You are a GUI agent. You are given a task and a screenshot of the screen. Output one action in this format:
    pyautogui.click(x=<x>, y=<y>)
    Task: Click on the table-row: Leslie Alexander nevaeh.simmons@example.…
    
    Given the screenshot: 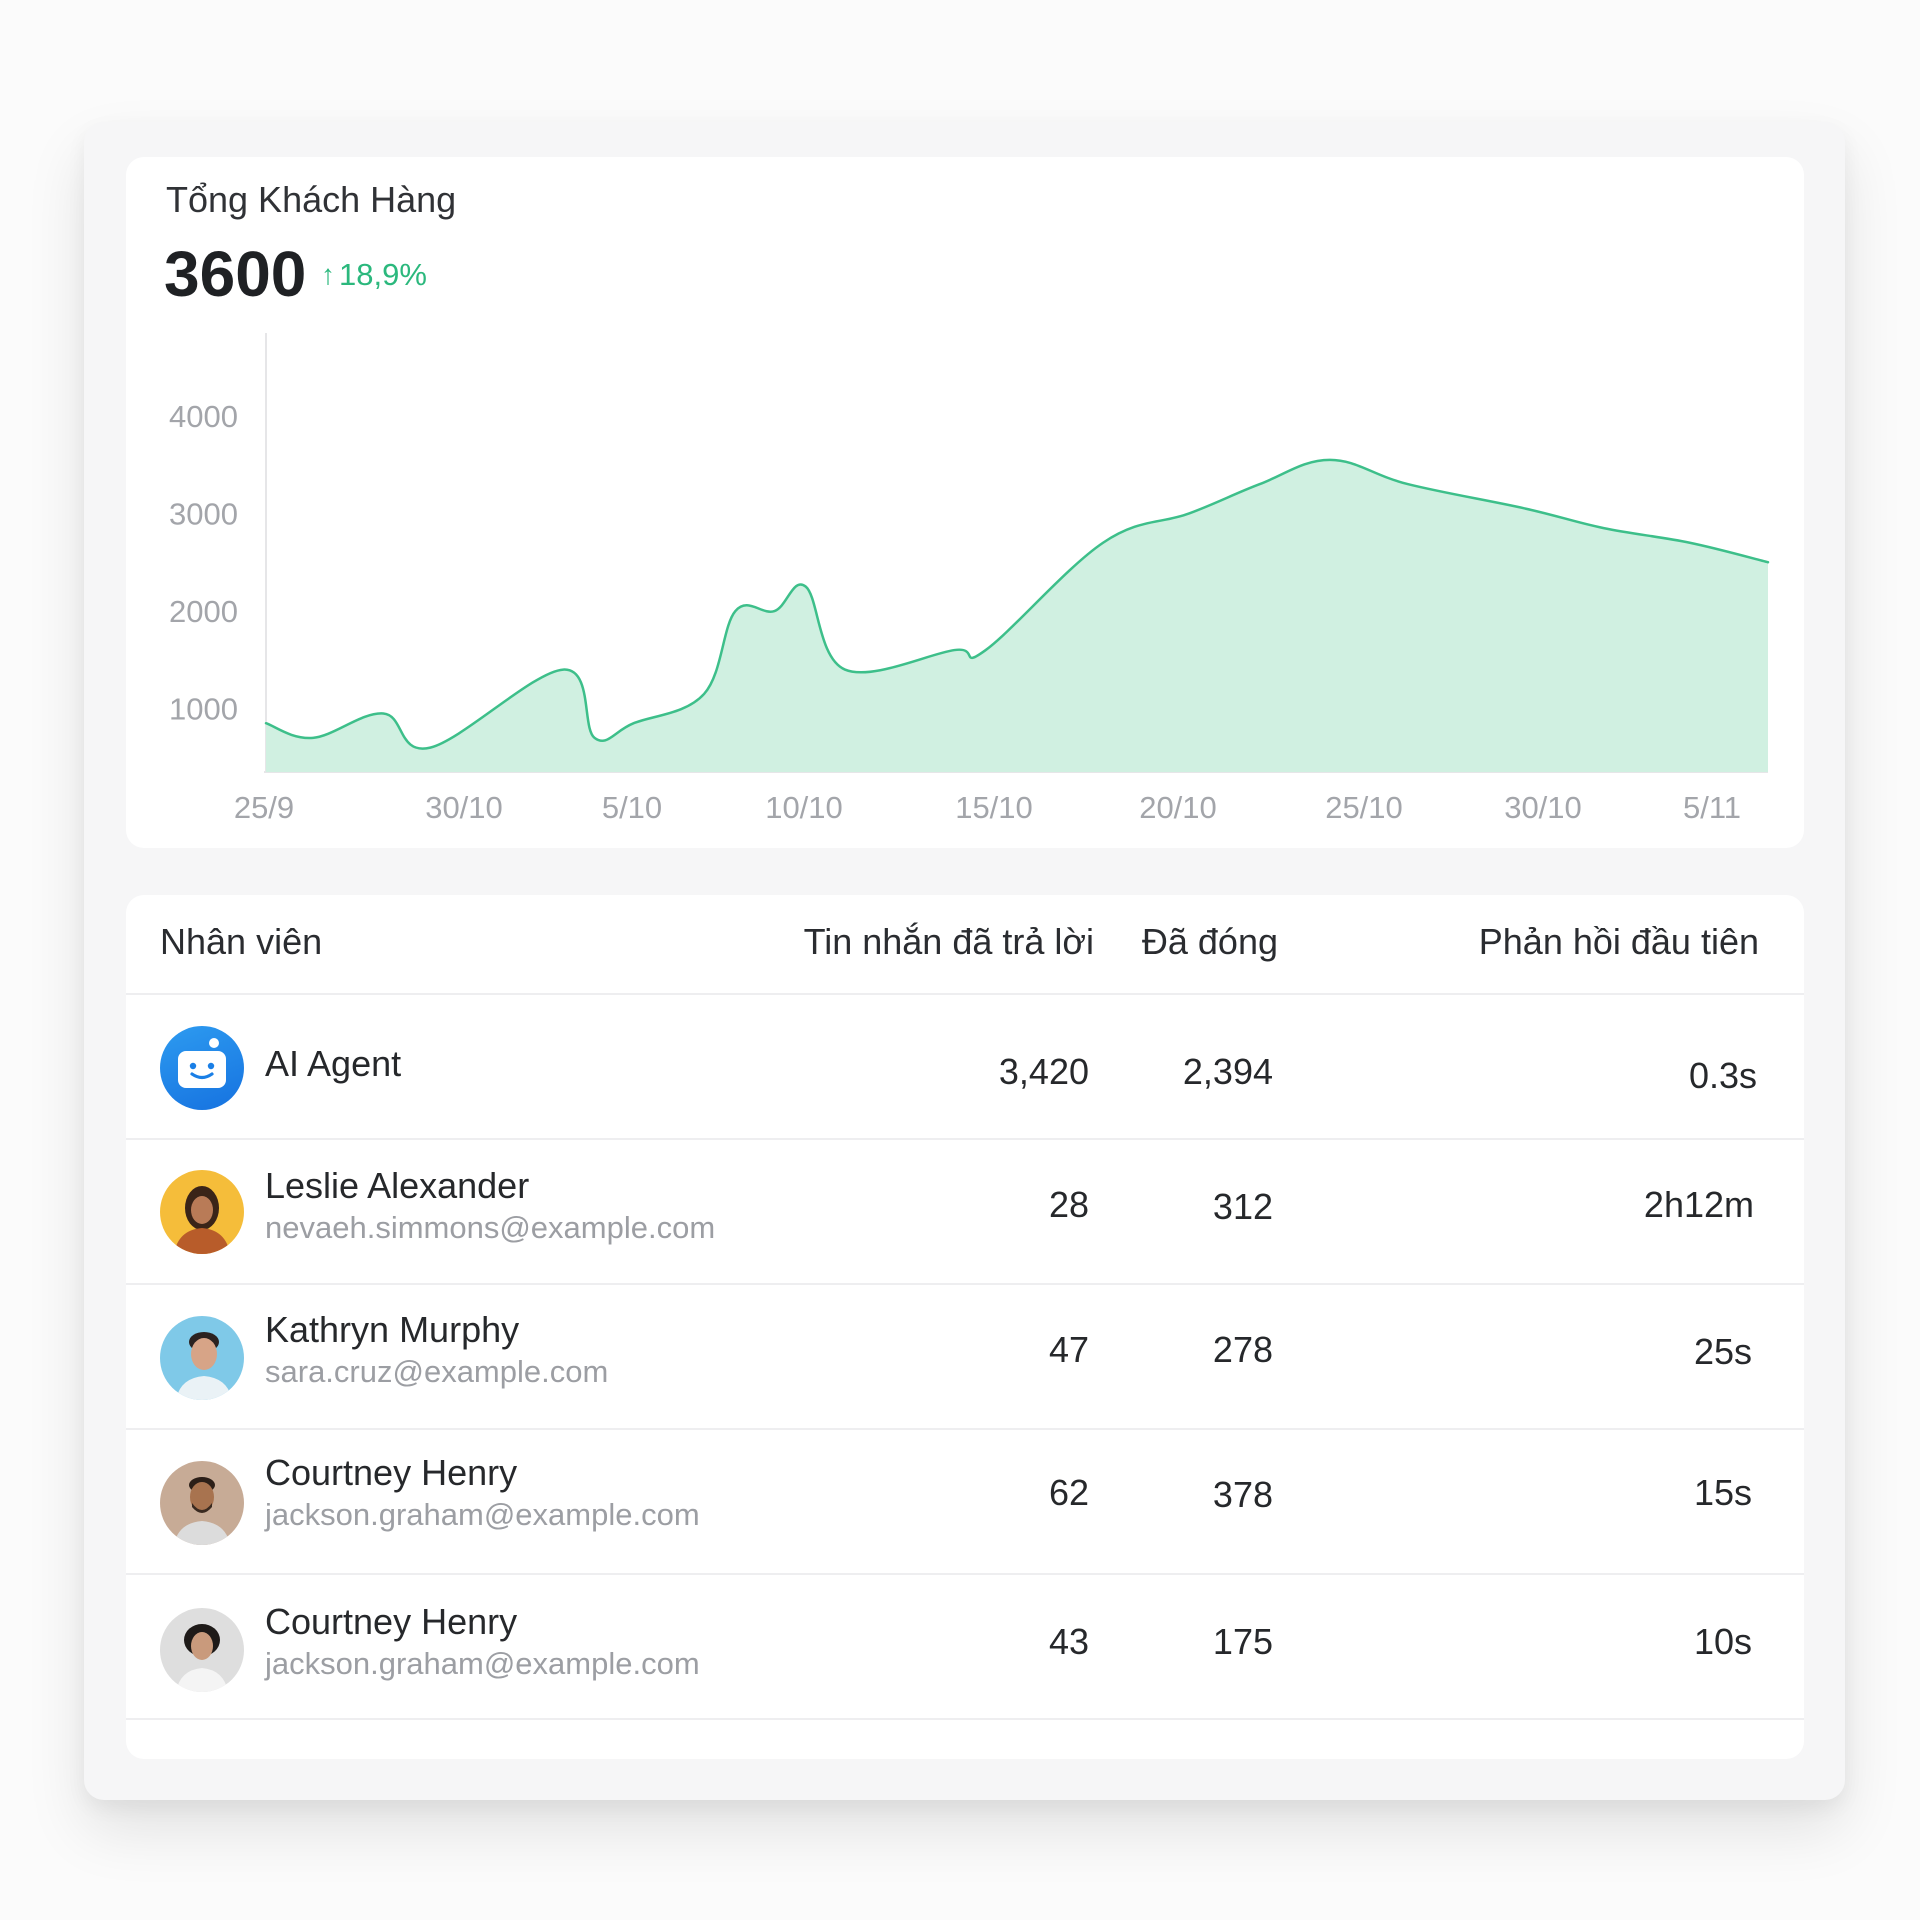 What is the action you would take?
    pyautogui.click(x=965, y=1212)
    